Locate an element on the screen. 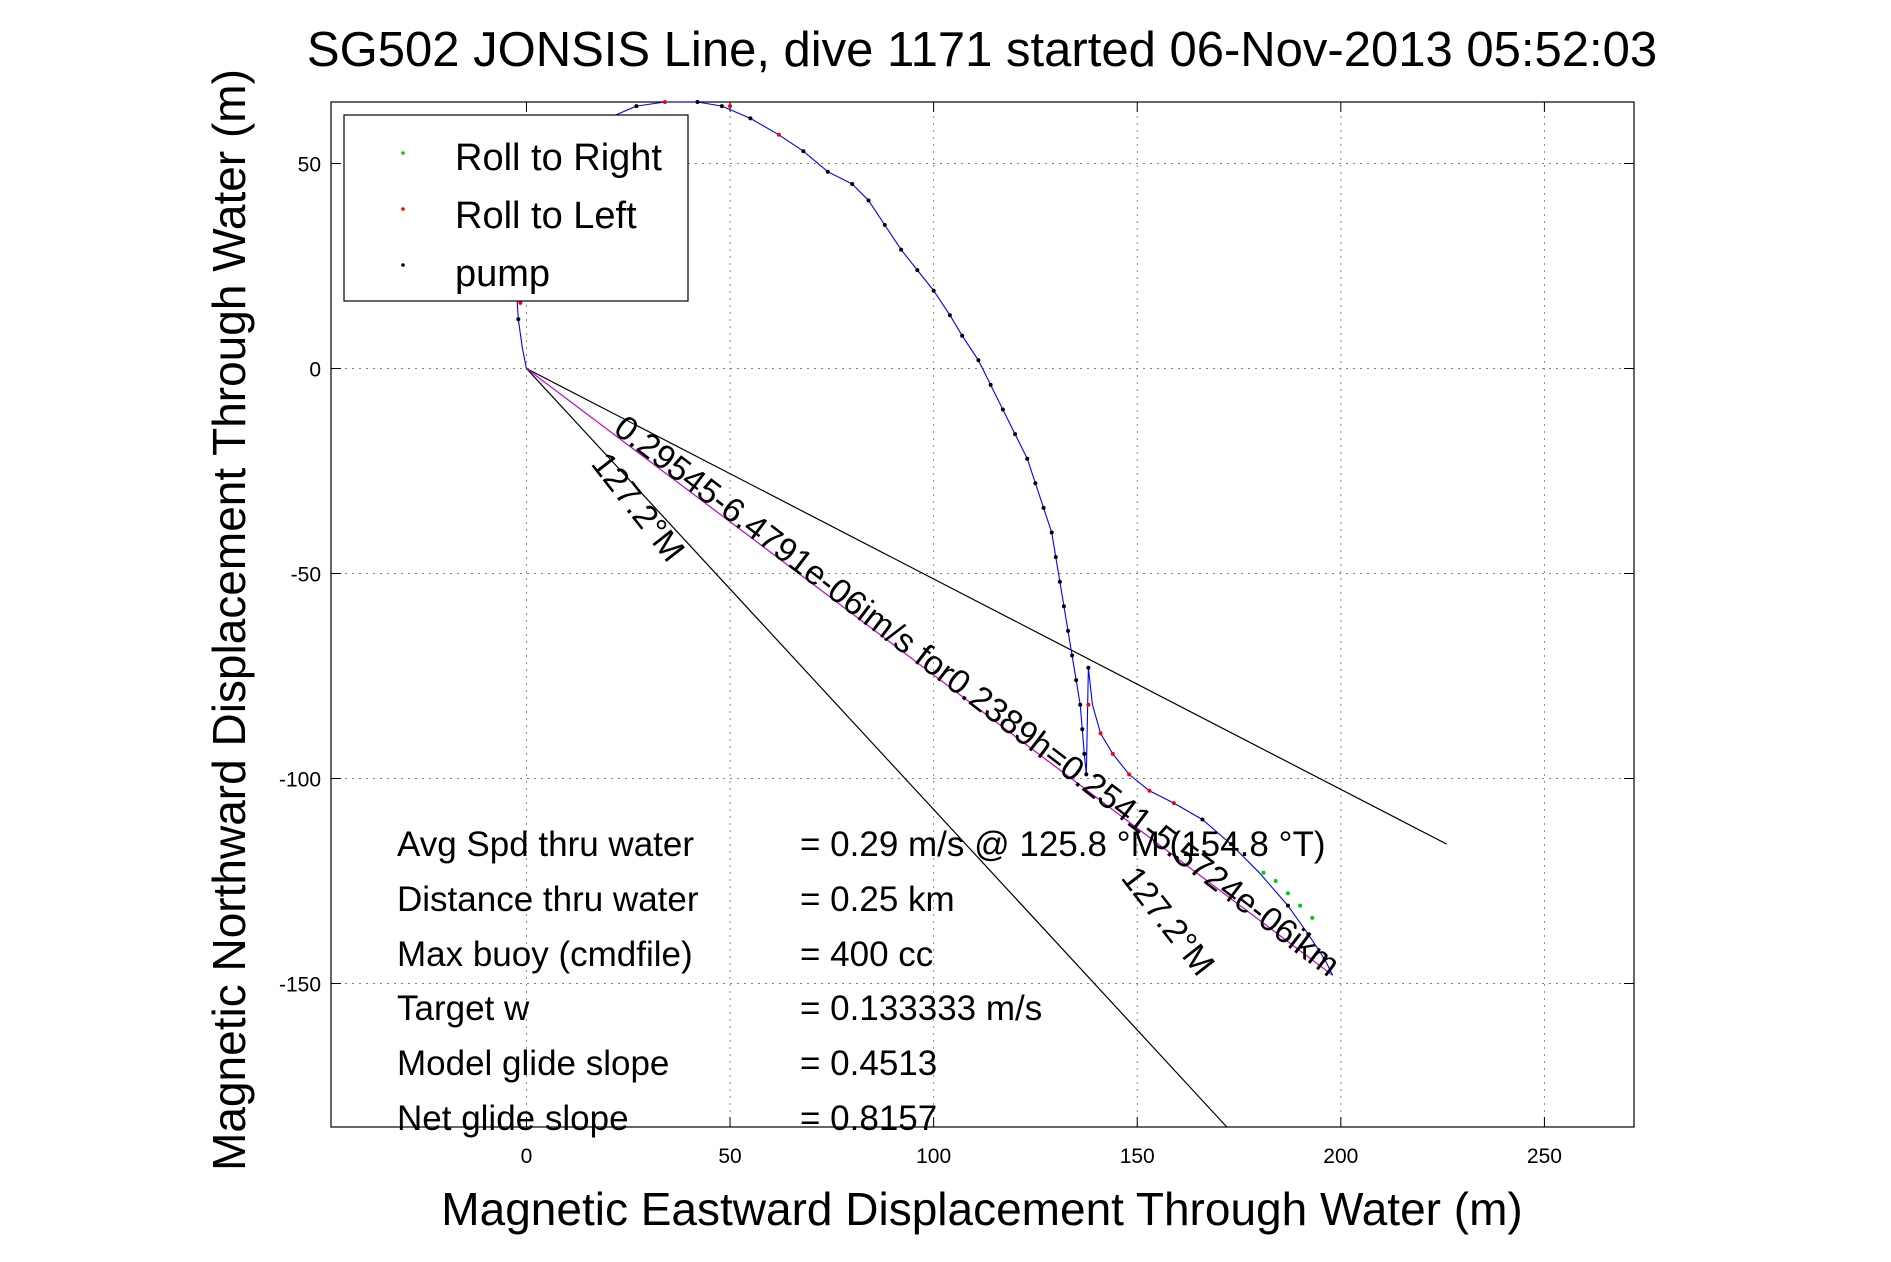  x-tick-label: 250 is located at coordinates (1544, 1156).